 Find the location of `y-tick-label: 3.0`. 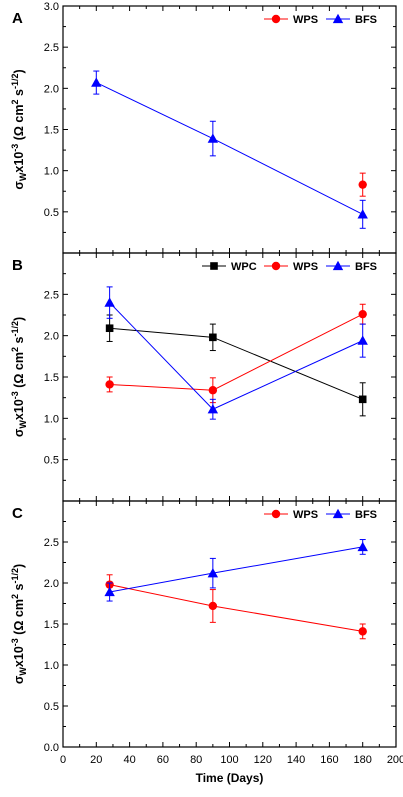

y-tick-label: 3.0 is located at coordinates (51, 7).